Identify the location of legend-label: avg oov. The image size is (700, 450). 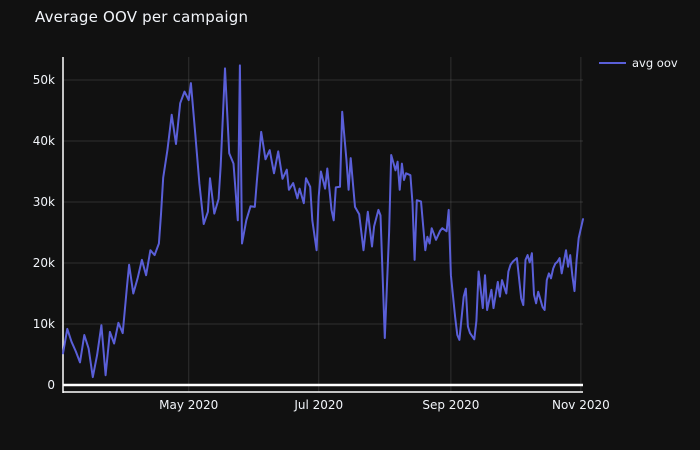
(655, 63).